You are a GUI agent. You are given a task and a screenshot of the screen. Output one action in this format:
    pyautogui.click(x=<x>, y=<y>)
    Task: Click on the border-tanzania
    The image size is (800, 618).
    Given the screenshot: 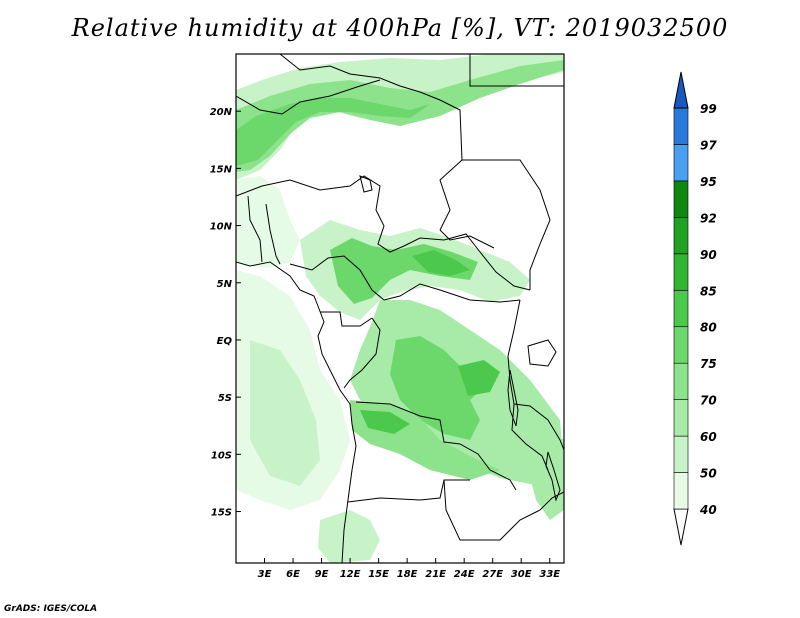 What is the action you would take?
    pyautogui.click(x=538, y=427)
    